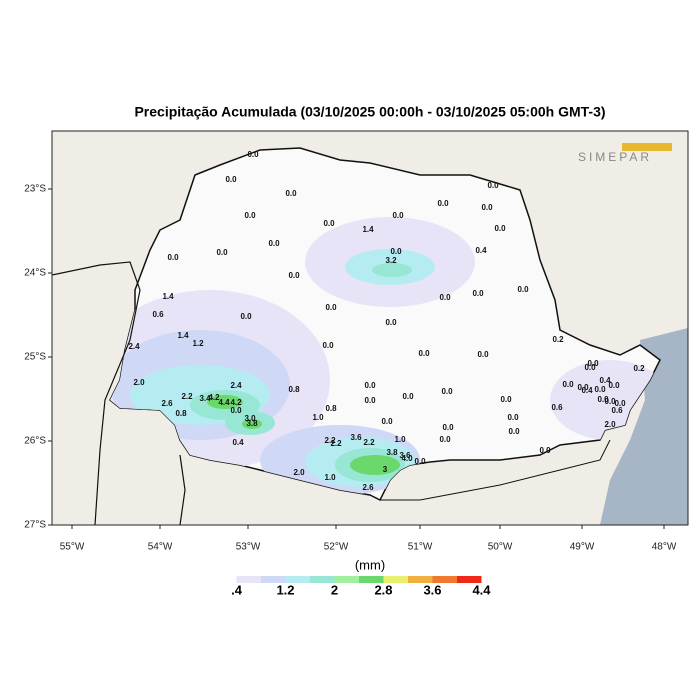  Describe the element at coordinates (35, 441) in the screenshot. I see `lat-label: 26°S` at that location.